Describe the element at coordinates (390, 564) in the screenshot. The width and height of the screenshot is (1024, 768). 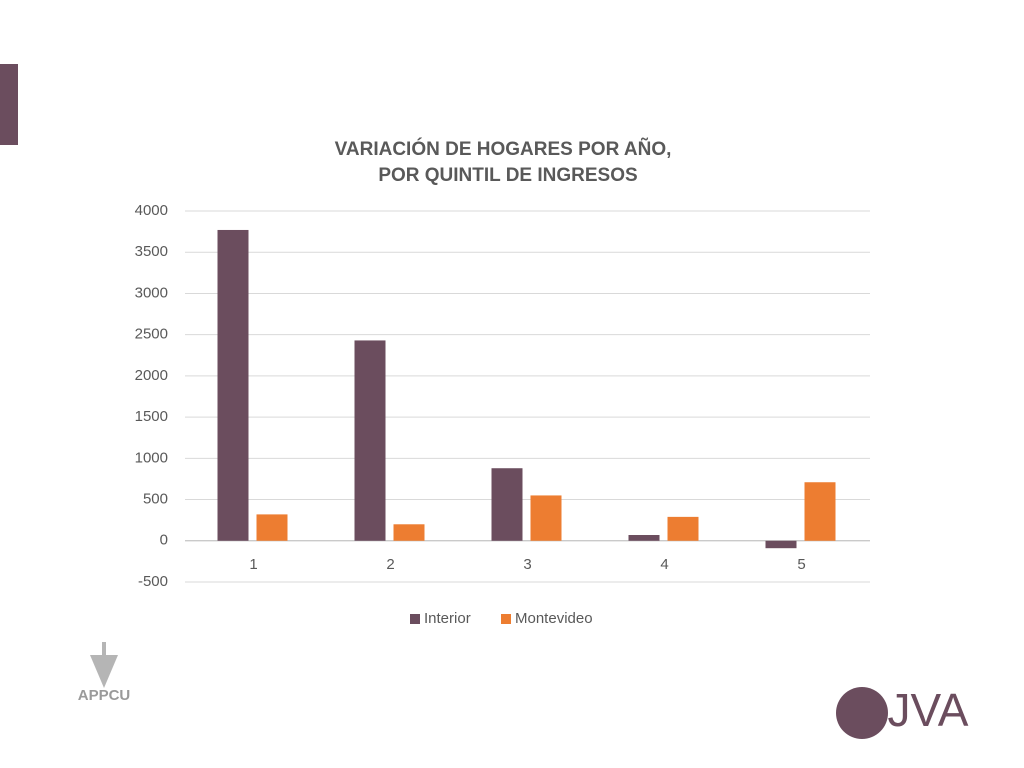
I see `x-tick-label: 2` at that location.